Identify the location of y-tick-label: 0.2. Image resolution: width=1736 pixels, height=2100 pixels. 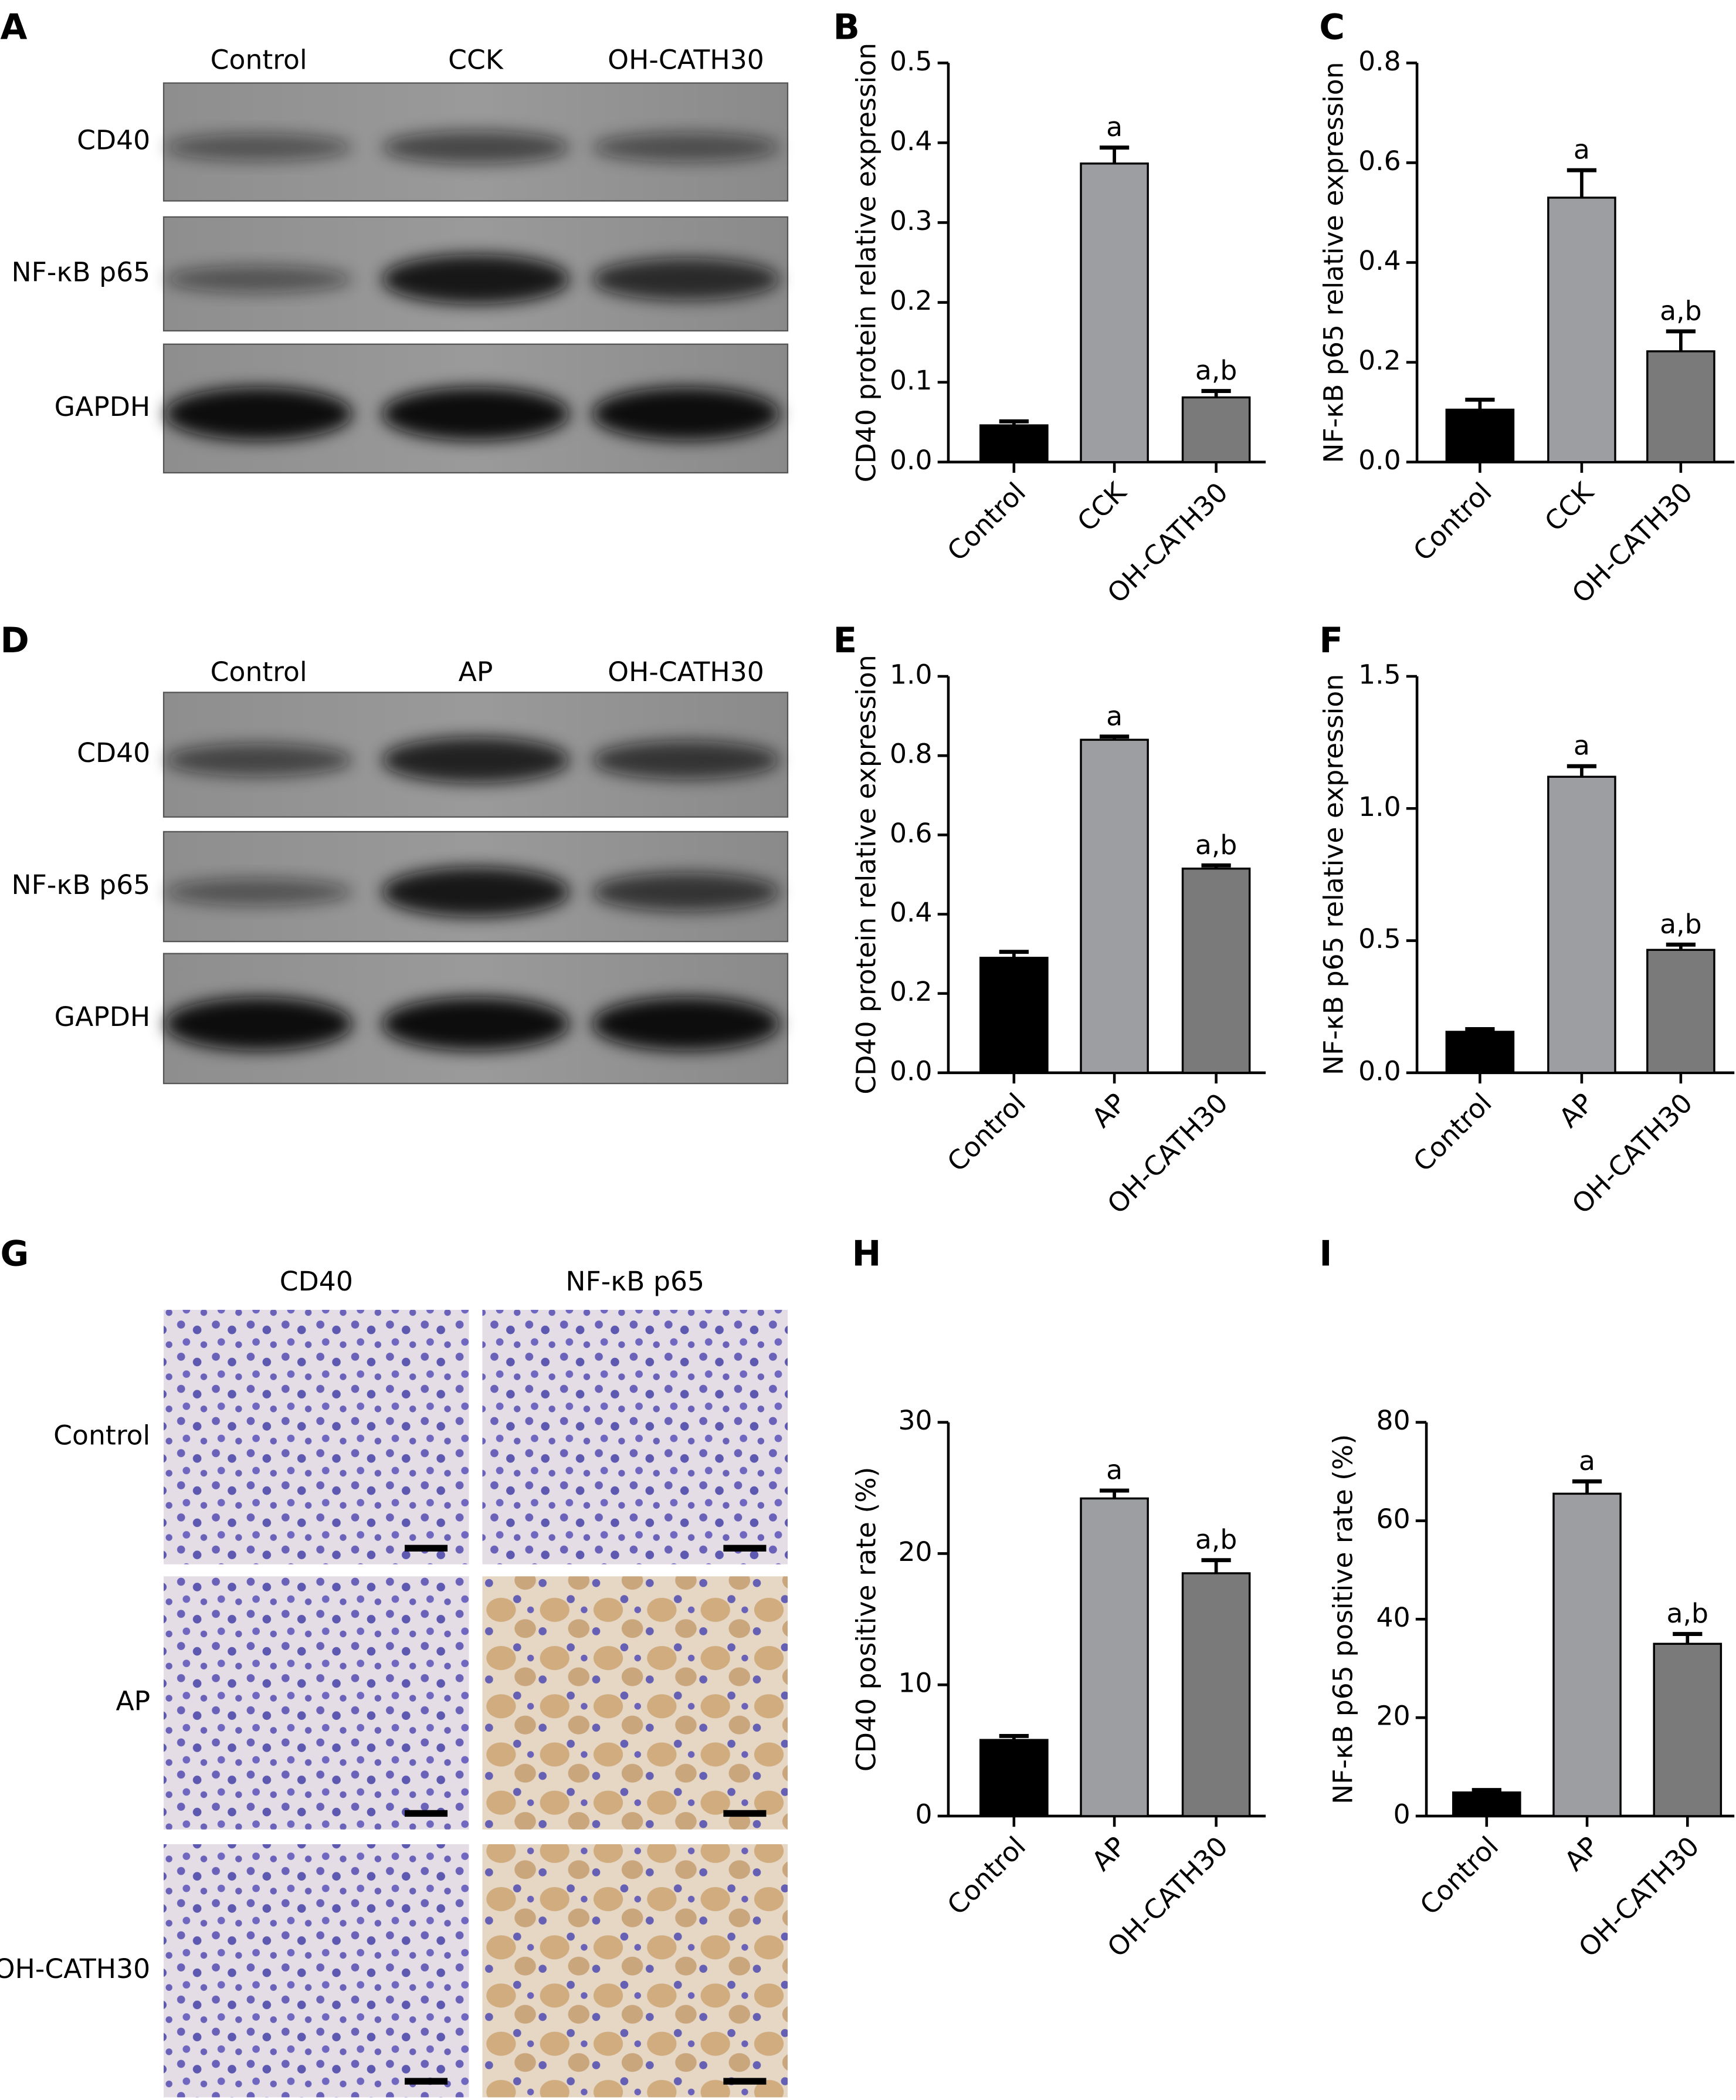
(1379, 360).